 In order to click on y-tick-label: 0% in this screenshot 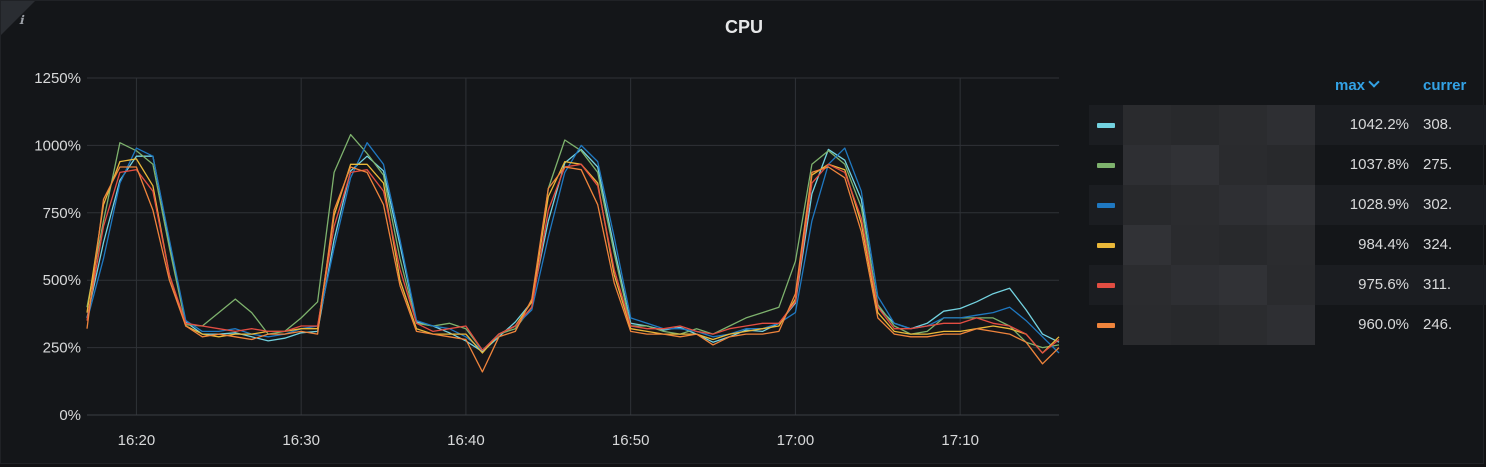, I will do `click(70, 415)`.